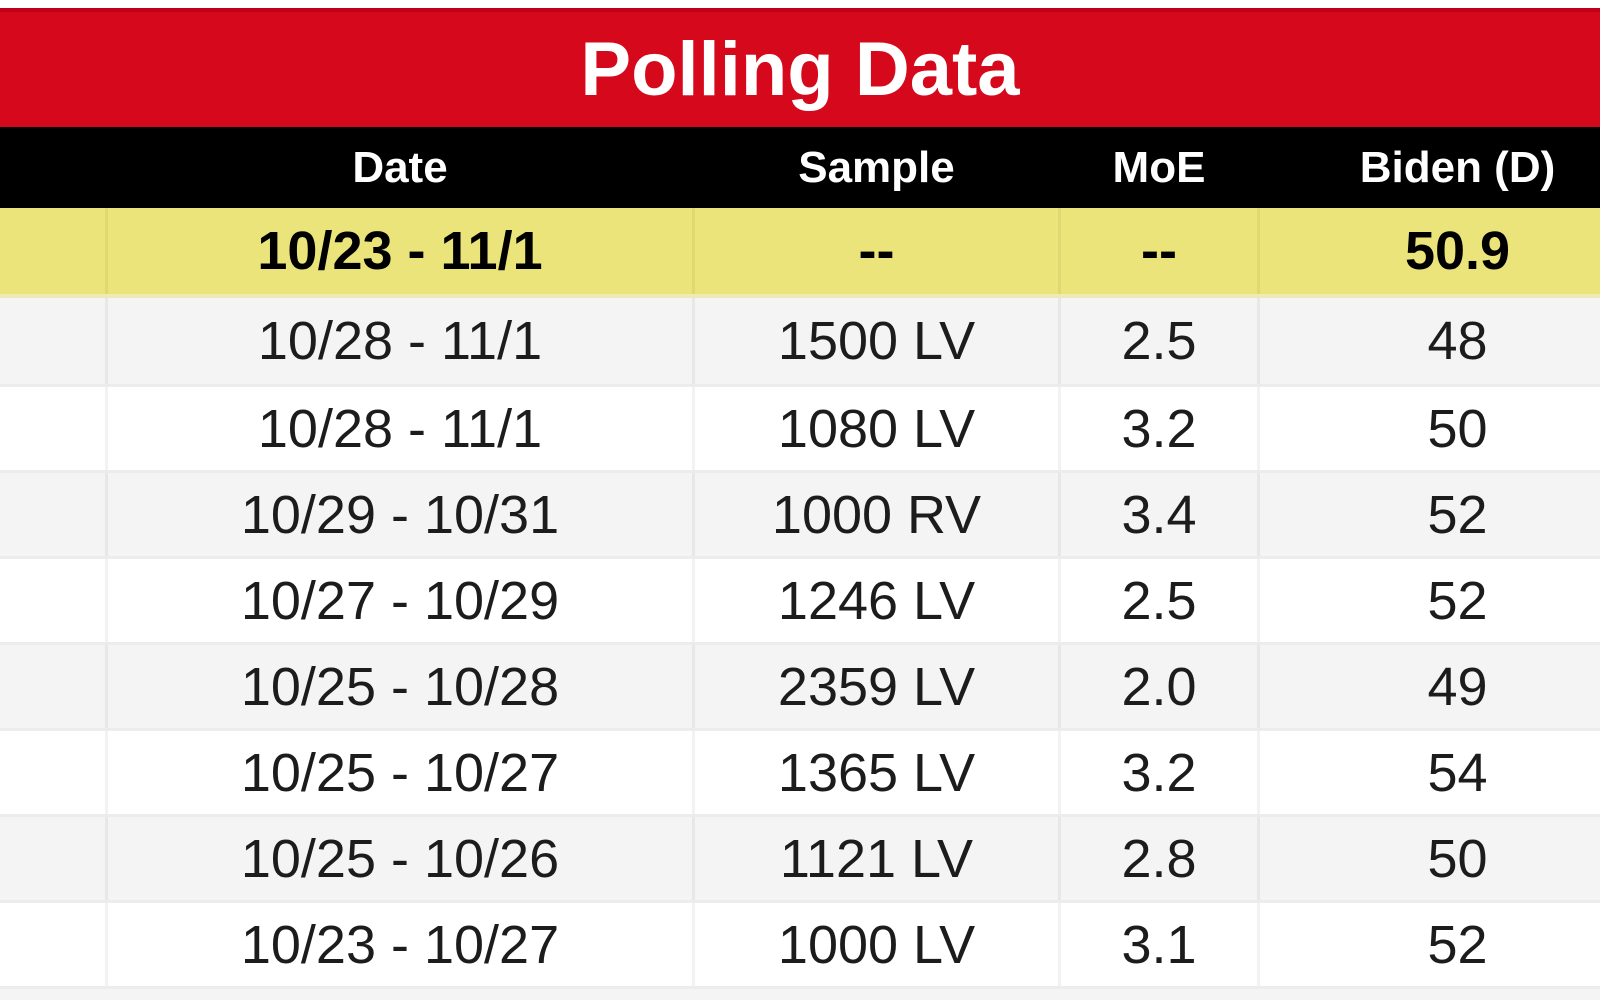  I want to click on table-title-bar: Polling Data, so click(800, 67).